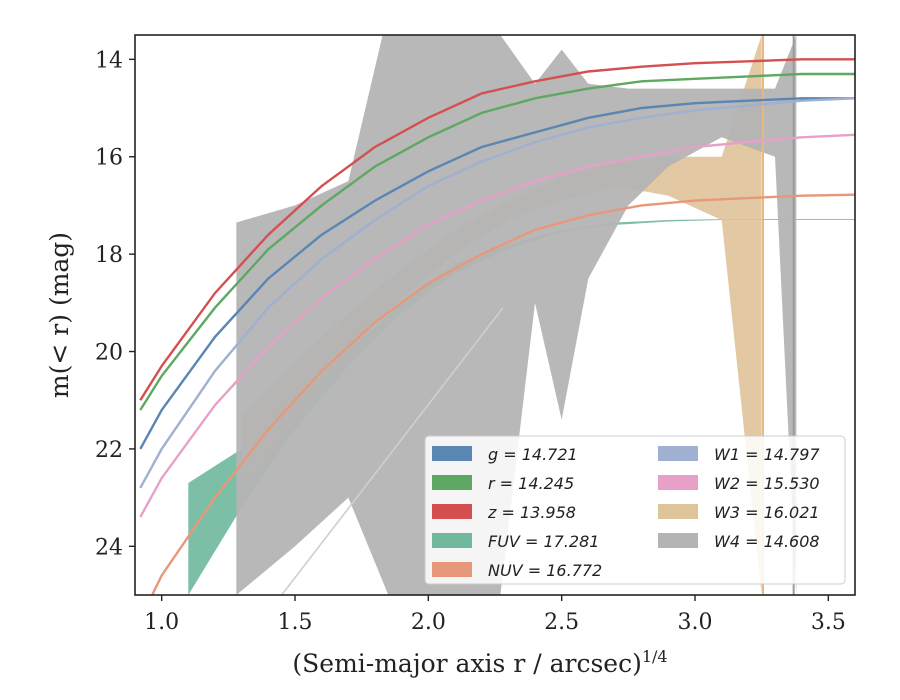 This screenshot has width=900, height=700. Describe the element at coordinates (531, 483) in the screenshot. I see `legend-label: r = 14.245` at that location.